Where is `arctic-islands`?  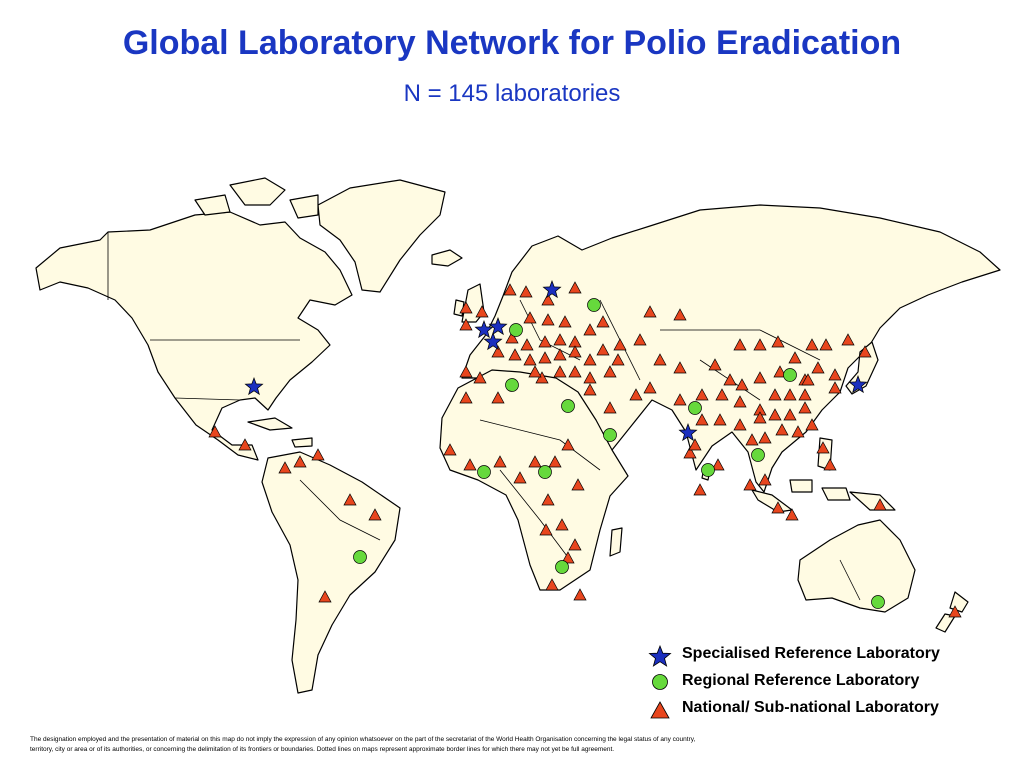 arctic-islands is located at coordinates (256, 198).